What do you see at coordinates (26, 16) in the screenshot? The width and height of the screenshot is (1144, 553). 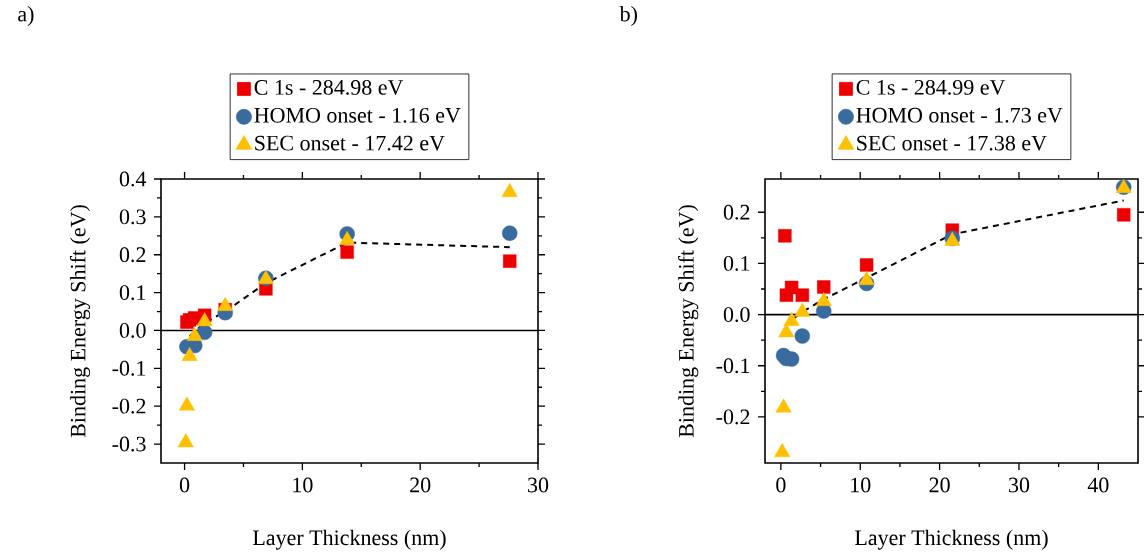 I see `chart-title: a)` at bounding box center [26, 16].